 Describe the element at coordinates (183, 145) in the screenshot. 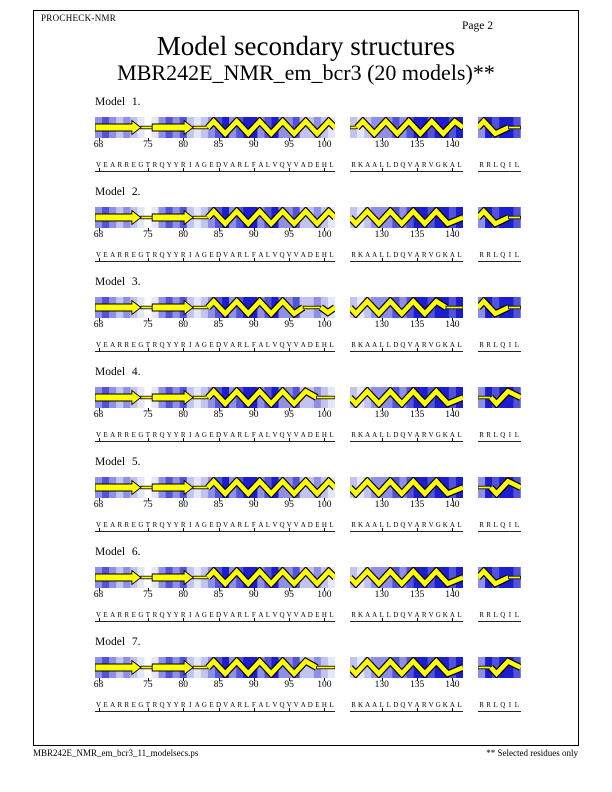

I see `axis-tick-label: 80` at that location.